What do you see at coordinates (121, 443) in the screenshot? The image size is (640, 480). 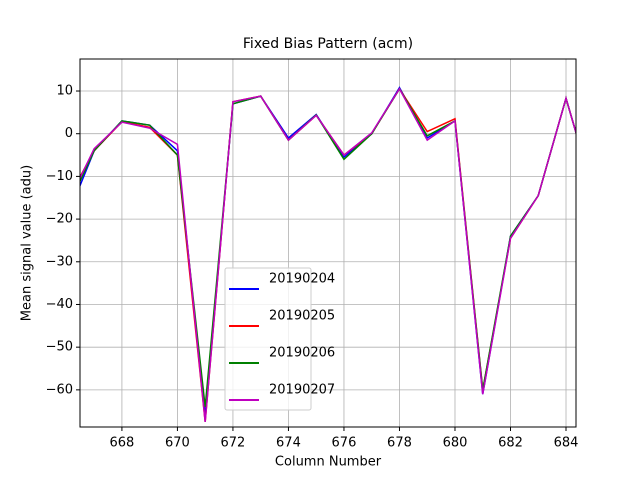 I see `x-tick-label: 668` at bounding box center [121, 443].